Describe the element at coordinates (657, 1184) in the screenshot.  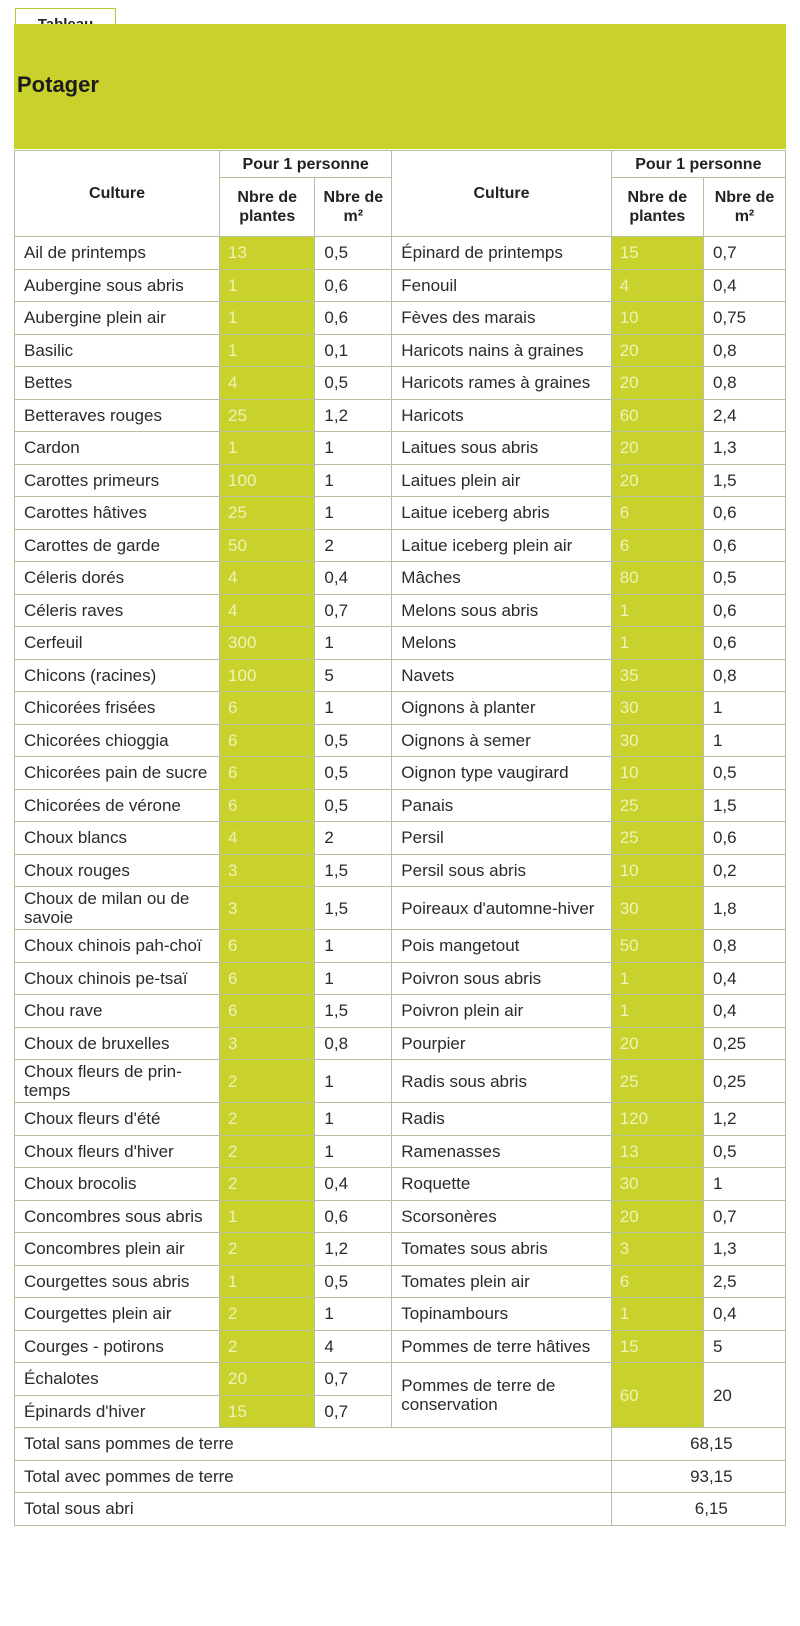
I see `plants-cell: 30` at that location.